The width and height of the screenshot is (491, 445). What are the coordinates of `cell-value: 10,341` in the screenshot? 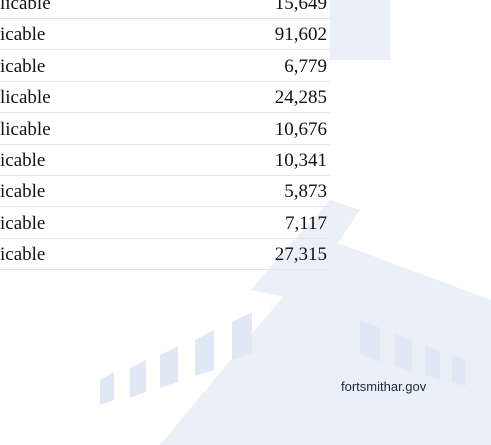 It's located at (300, 160).